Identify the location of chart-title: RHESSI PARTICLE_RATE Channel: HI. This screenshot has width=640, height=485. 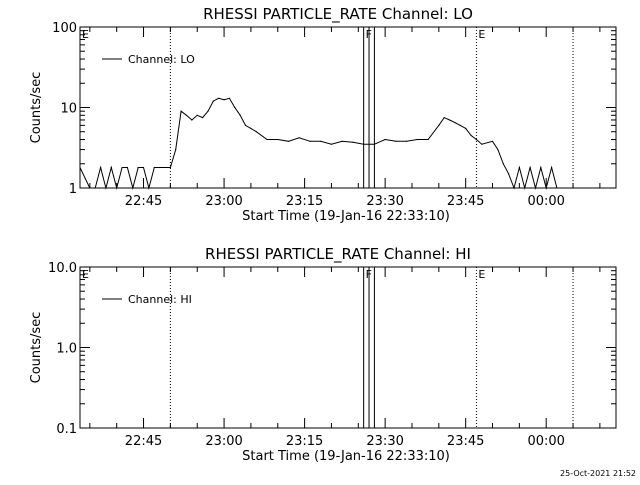
(338, 254).